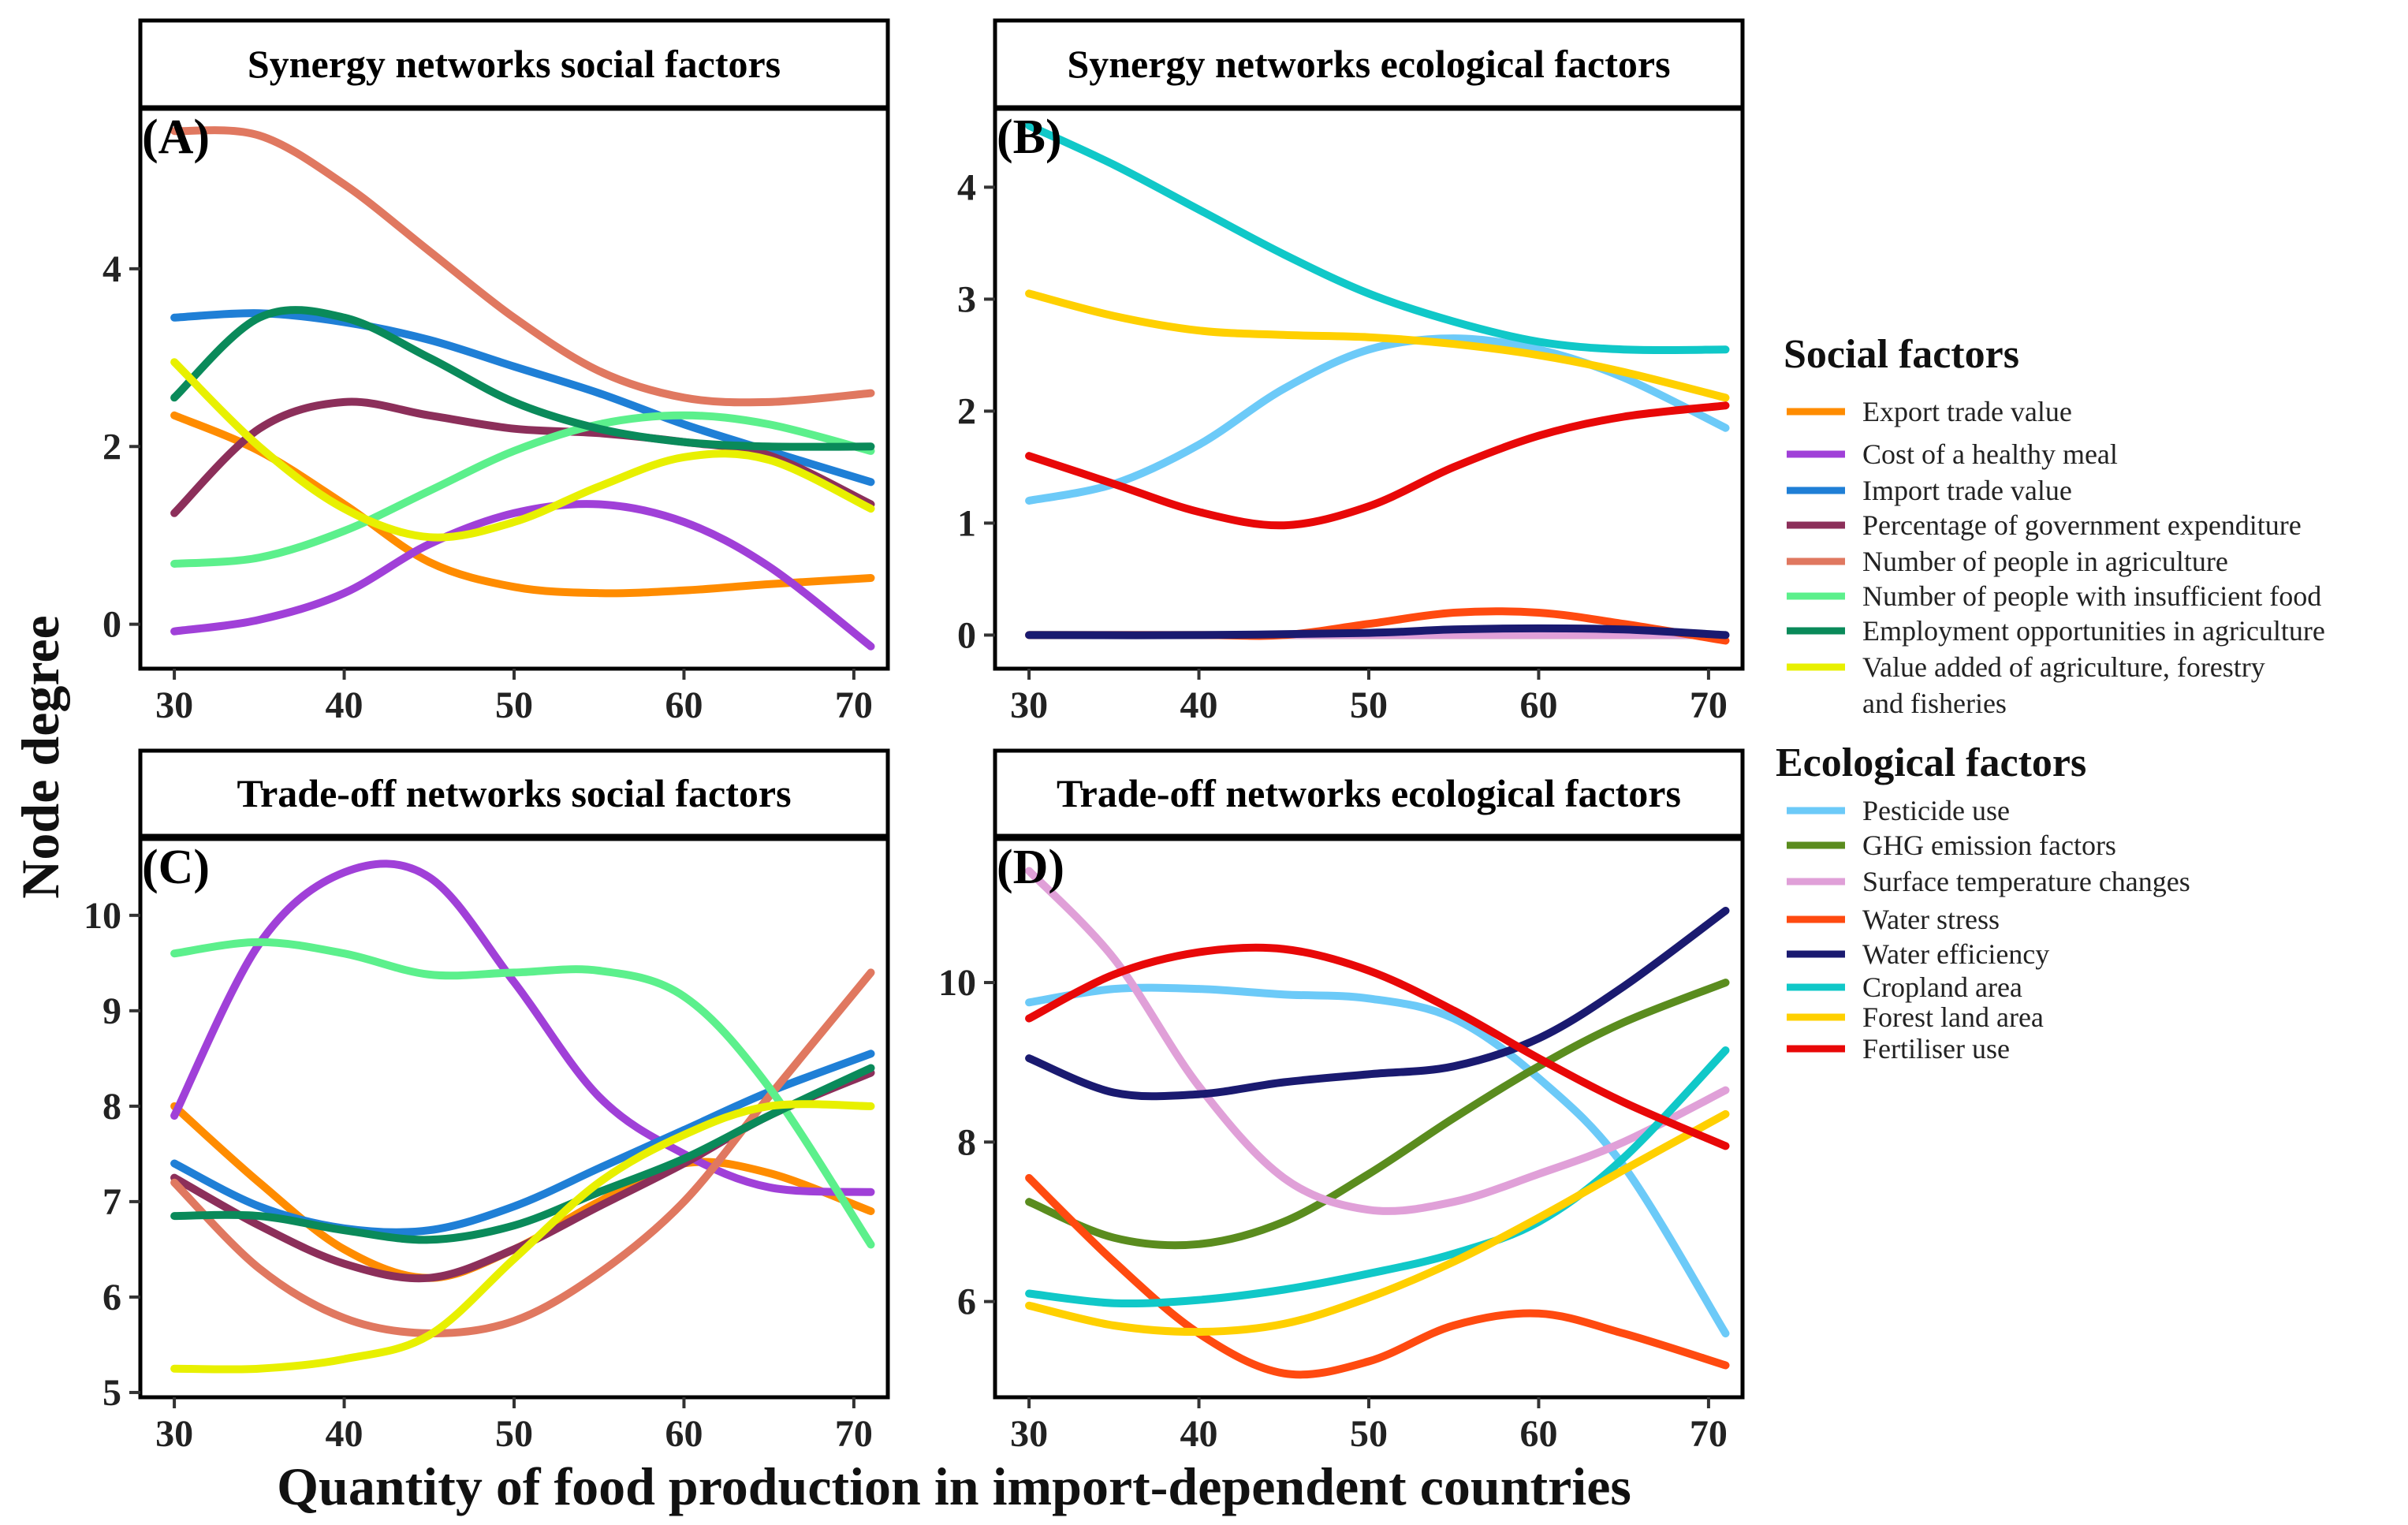 The image size is (2408, 1525). Describe the element at coordinates (2063, 667) in the screenshot. I see `legend-label-social-7: Value added of agriculture, forestry` at that location.